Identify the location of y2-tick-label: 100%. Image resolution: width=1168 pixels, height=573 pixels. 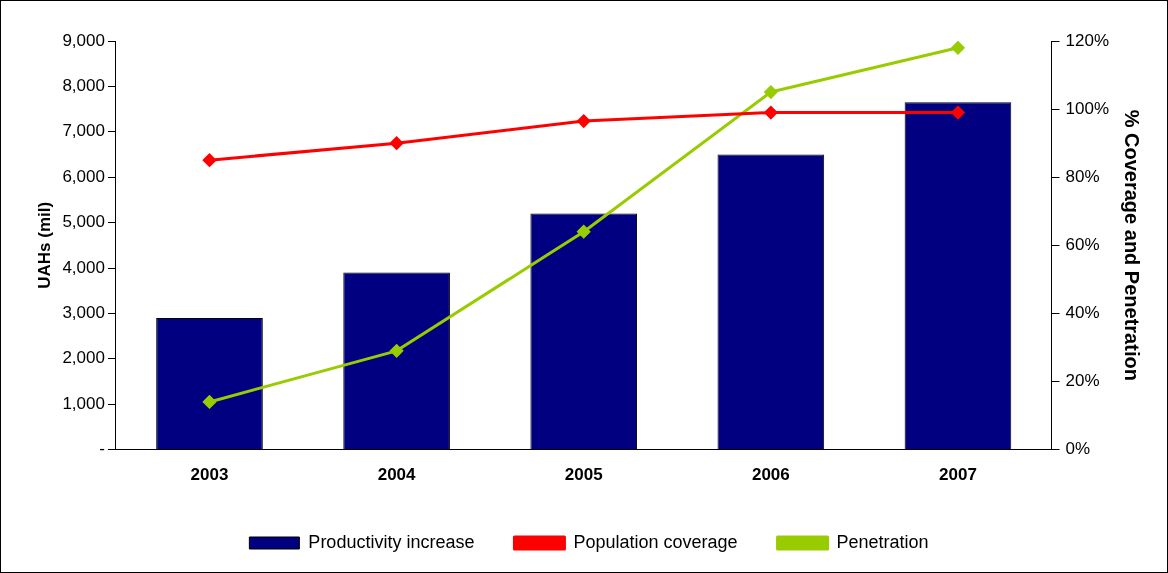
(1087, 108).